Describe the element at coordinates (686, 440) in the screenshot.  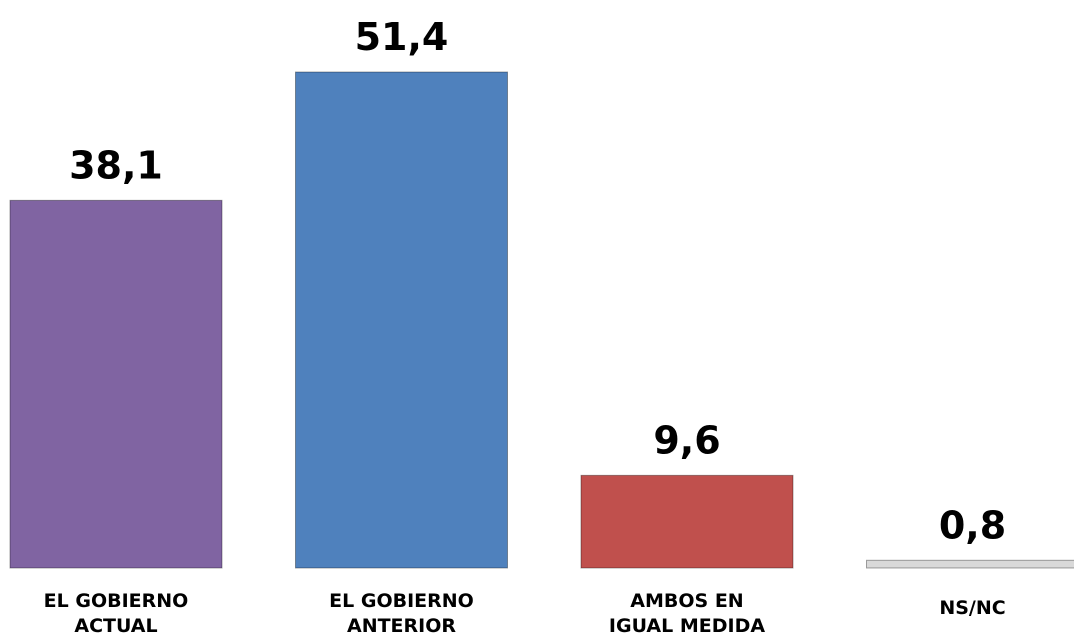
I see `value-label: 9,6` at that location.